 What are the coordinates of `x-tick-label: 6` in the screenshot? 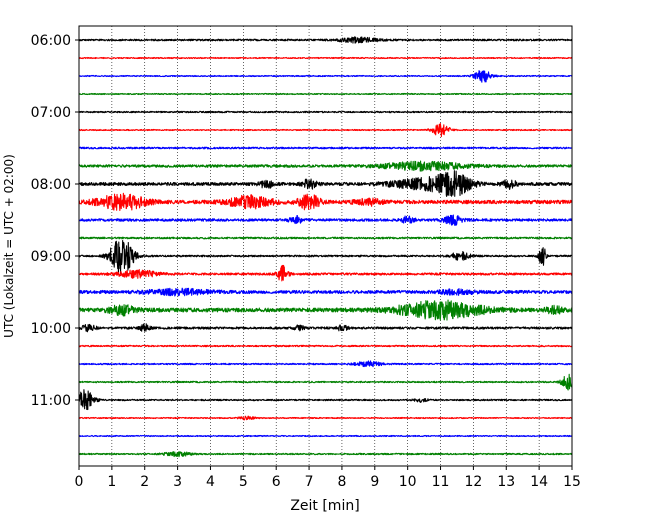 It's located at (276, 482).